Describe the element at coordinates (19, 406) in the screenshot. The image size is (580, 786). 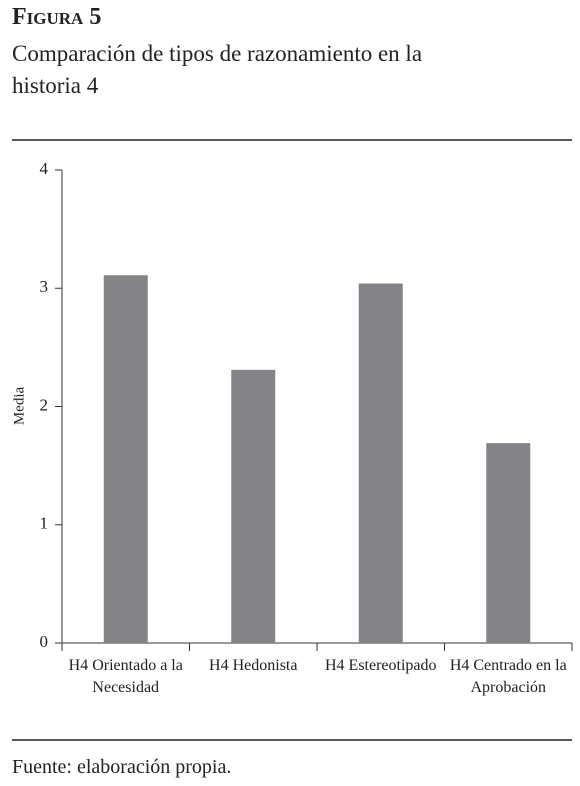
I see `y-axis-label: Media` at that location.